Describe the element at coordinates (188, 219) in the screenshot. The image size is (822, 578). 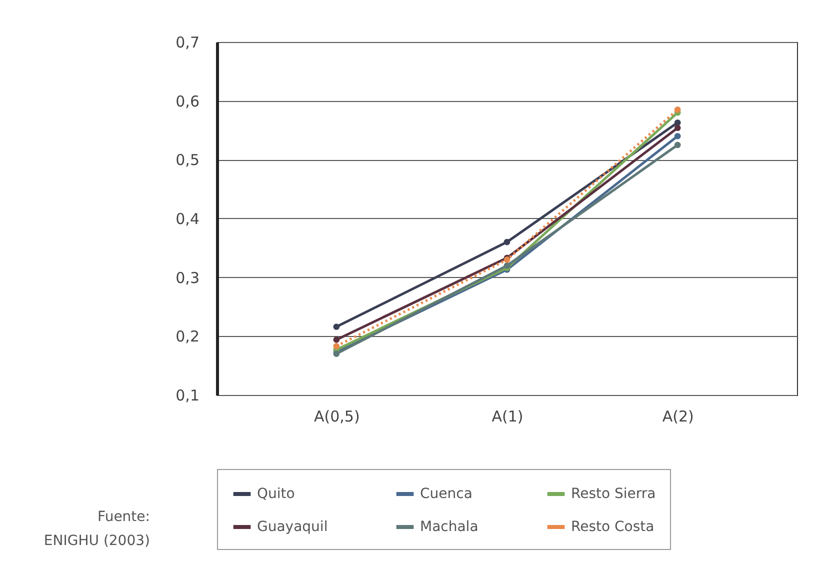
I see `y-tick-label: 0,4` at that location.